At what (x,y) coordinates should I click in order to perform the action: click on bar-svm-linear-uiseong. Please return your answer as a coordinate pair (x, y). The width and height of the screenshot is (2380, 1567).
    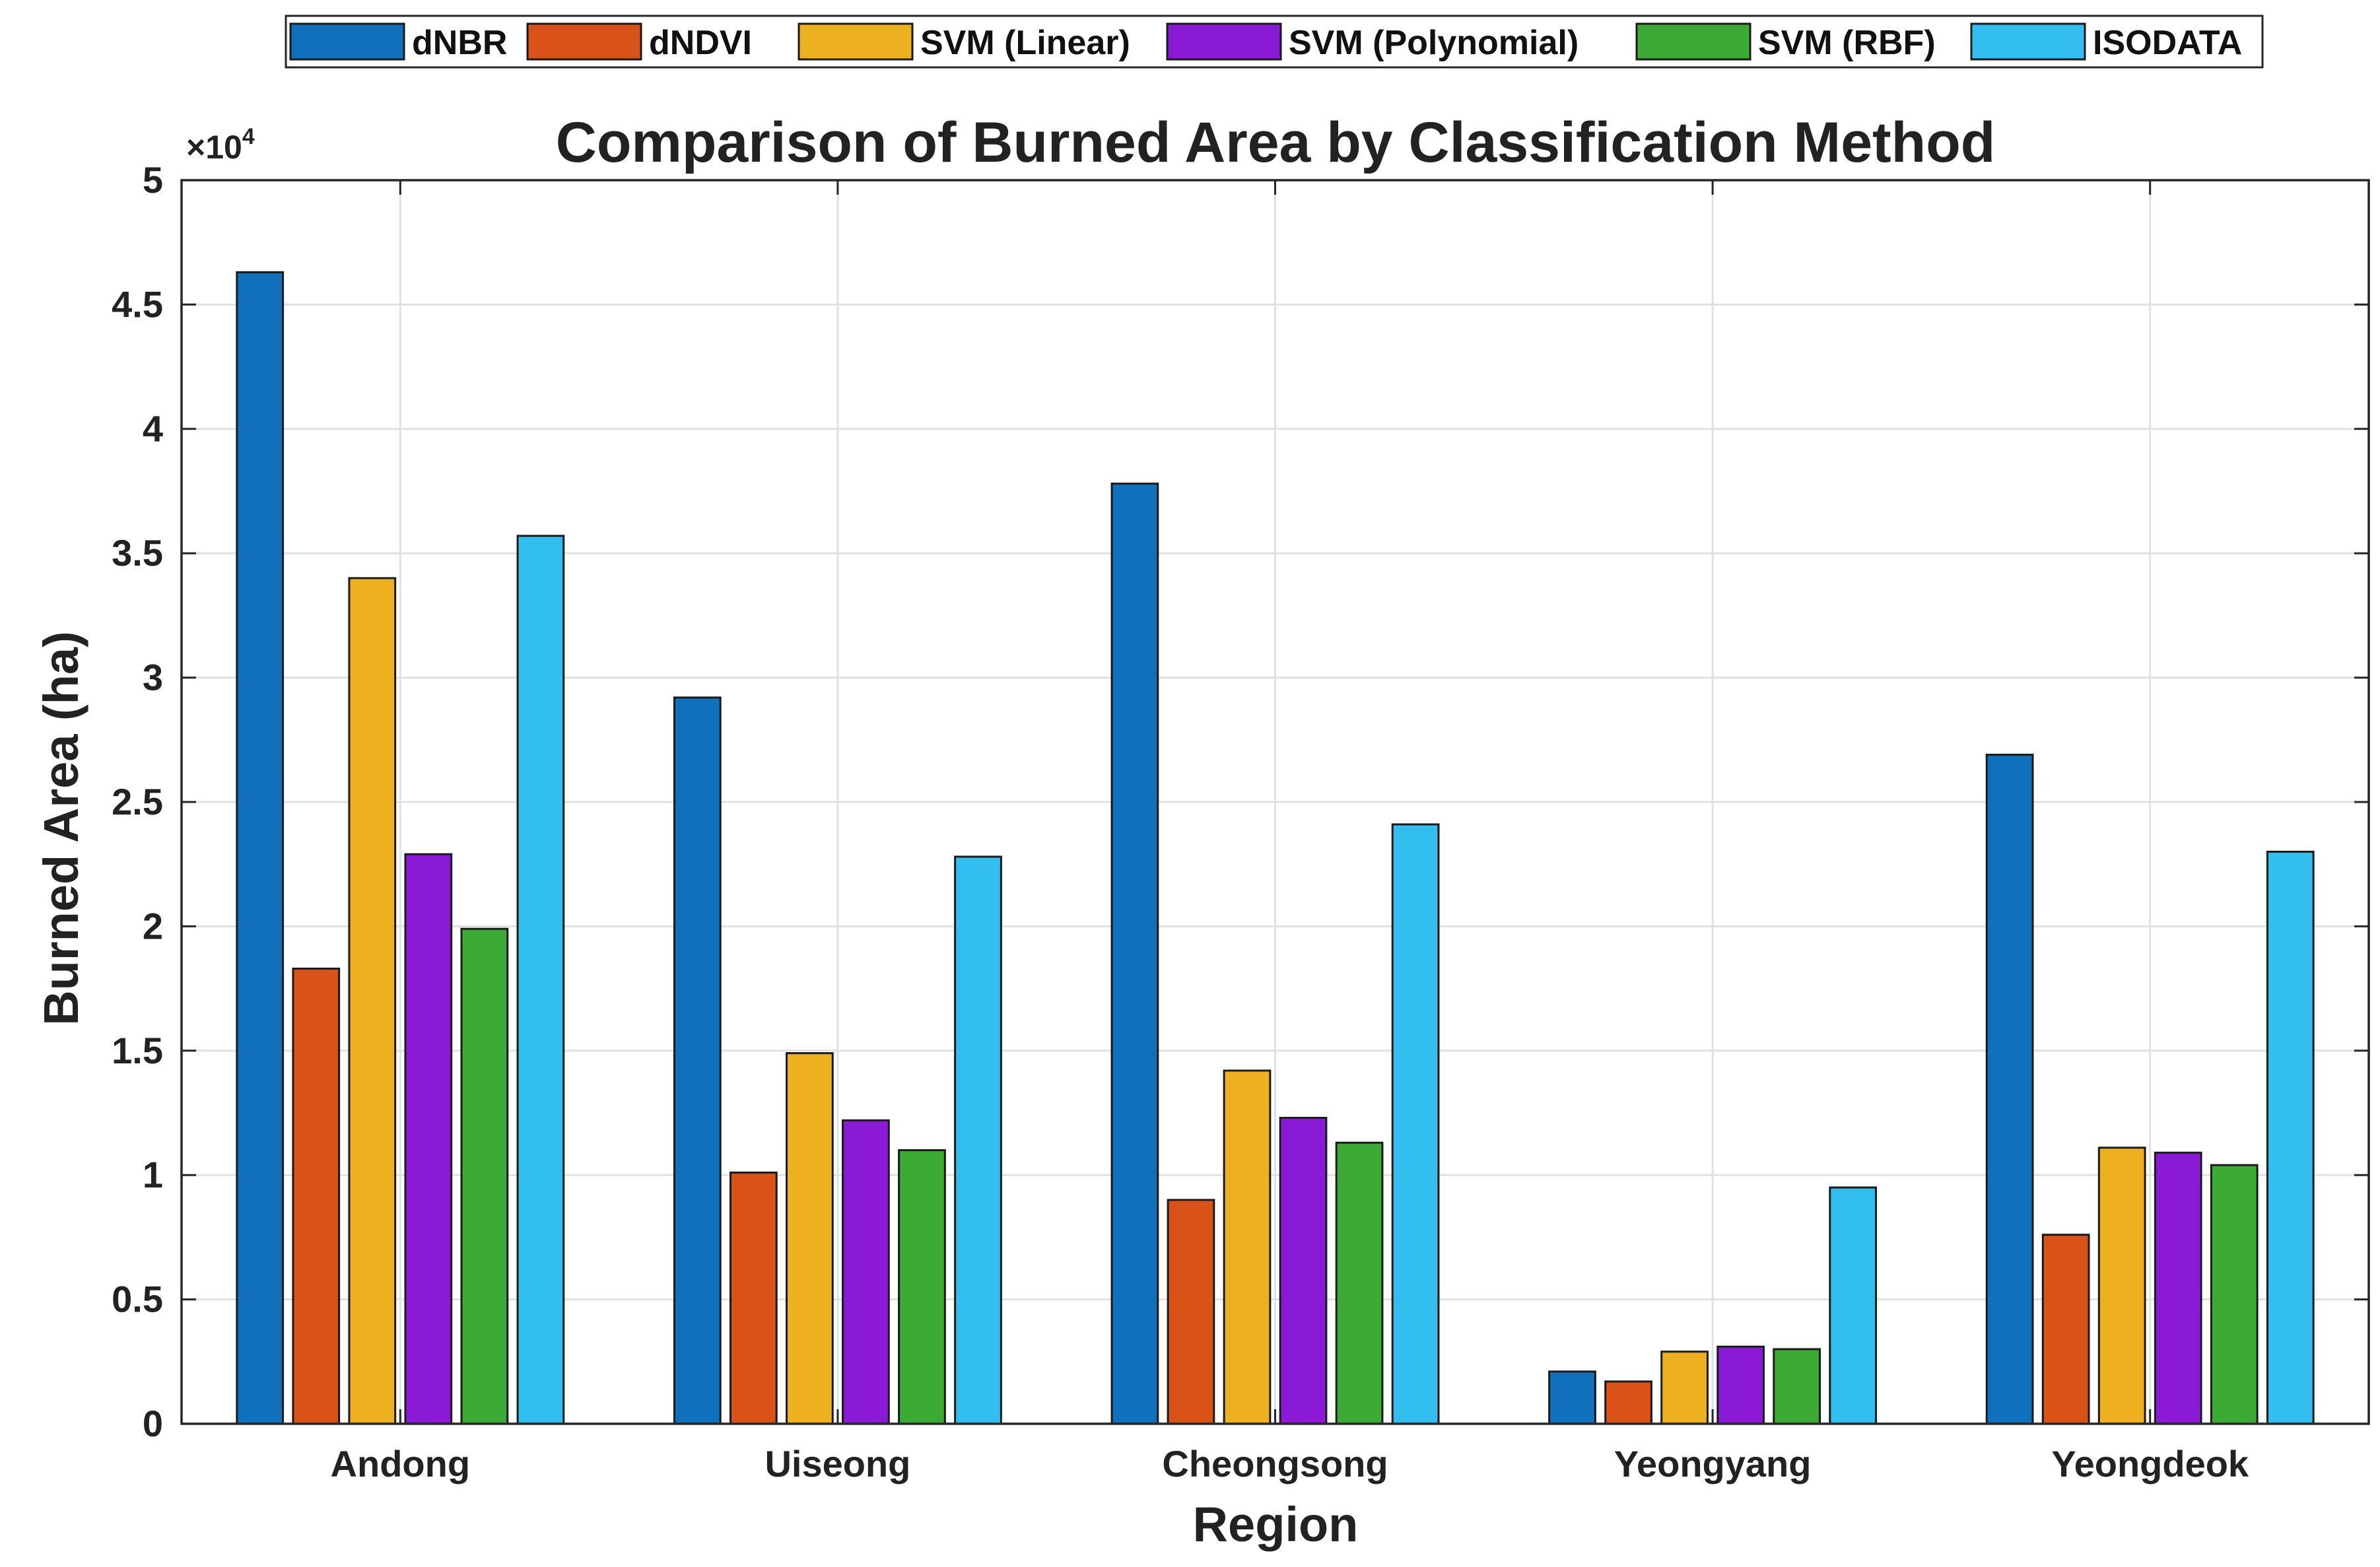
    Looking at the image, I should click on (810, 1238).